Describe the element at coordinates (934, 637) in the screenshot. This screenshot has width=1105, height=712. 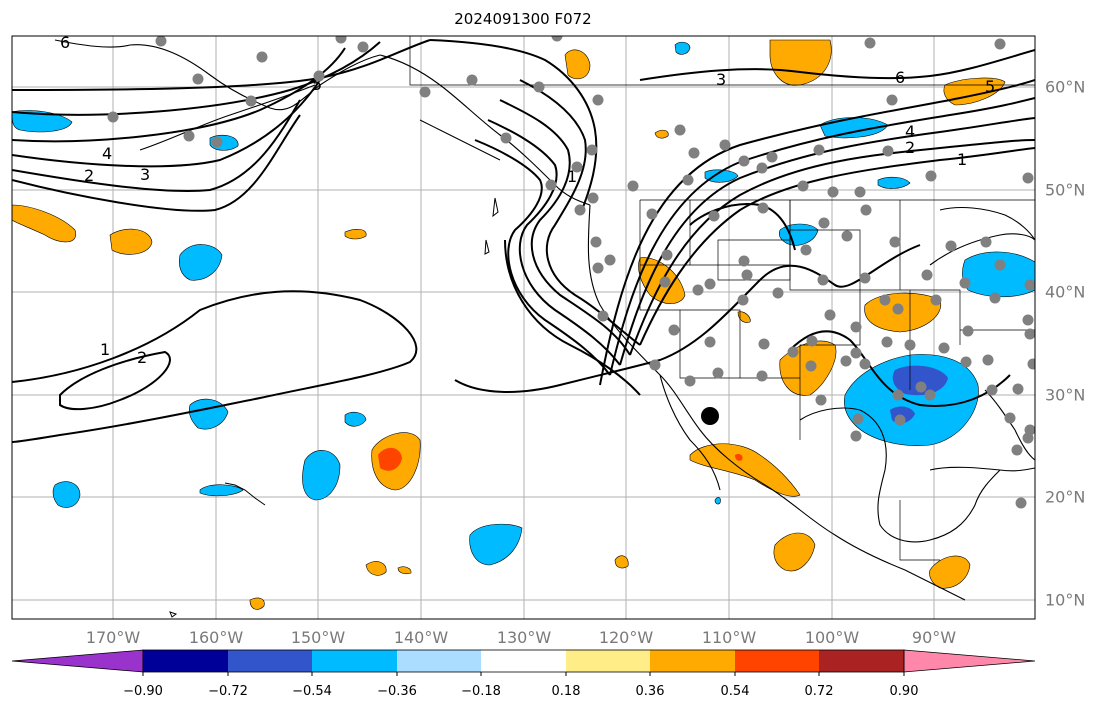
I see `longitude-label: 90°W` at that location.